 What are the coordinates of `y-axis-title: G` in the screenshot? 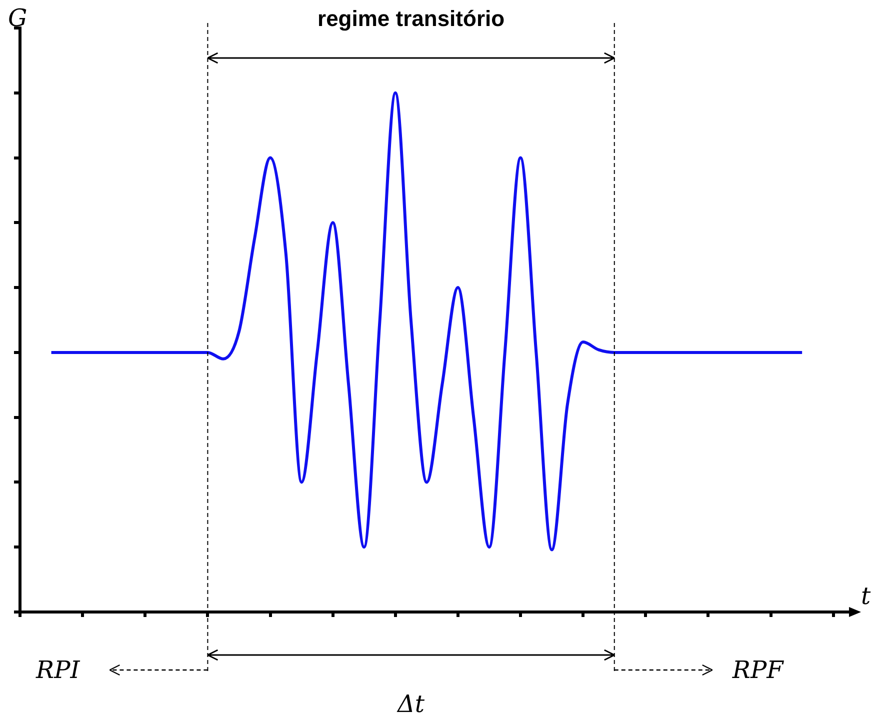 It's located at (18, 18).